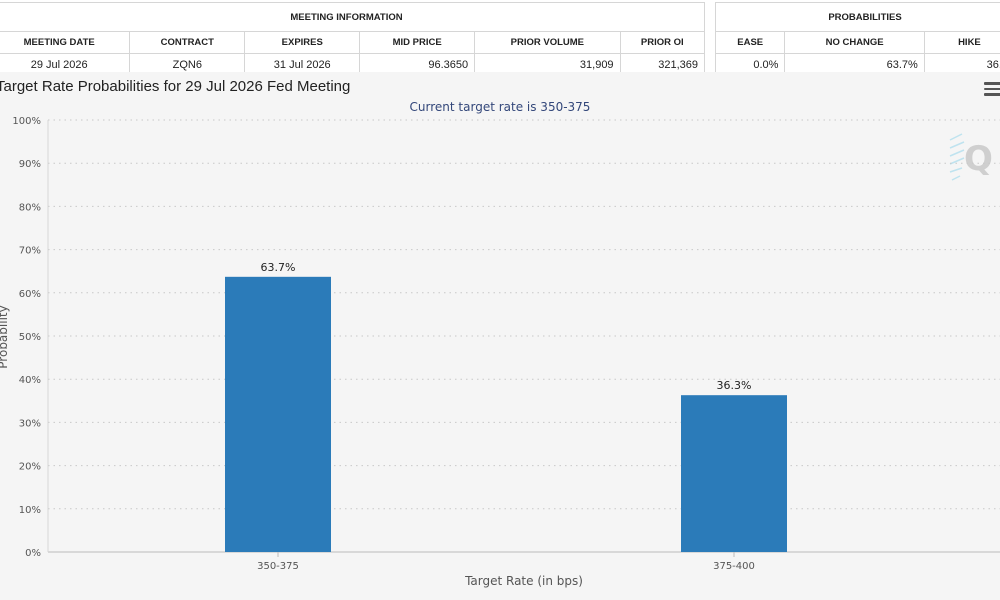 This screenshot has width=1000, height=600. Describe the element at coordinates (30, 337) in the screenshot. I see `y-tick-label: 50%` at that location.